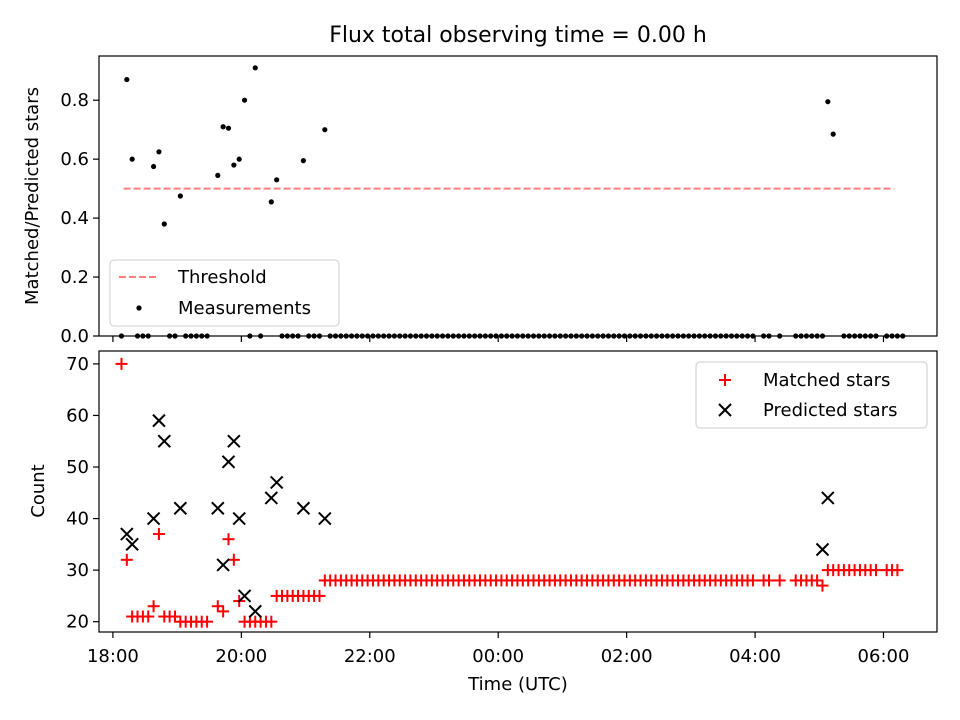 Image resolution: width=960 pixels, height=720 pixels. What do you see at coordinates (77, 467) in the screenshot?
I see `bottom-y-tick-label: 50` at bounding box center [77, 467].